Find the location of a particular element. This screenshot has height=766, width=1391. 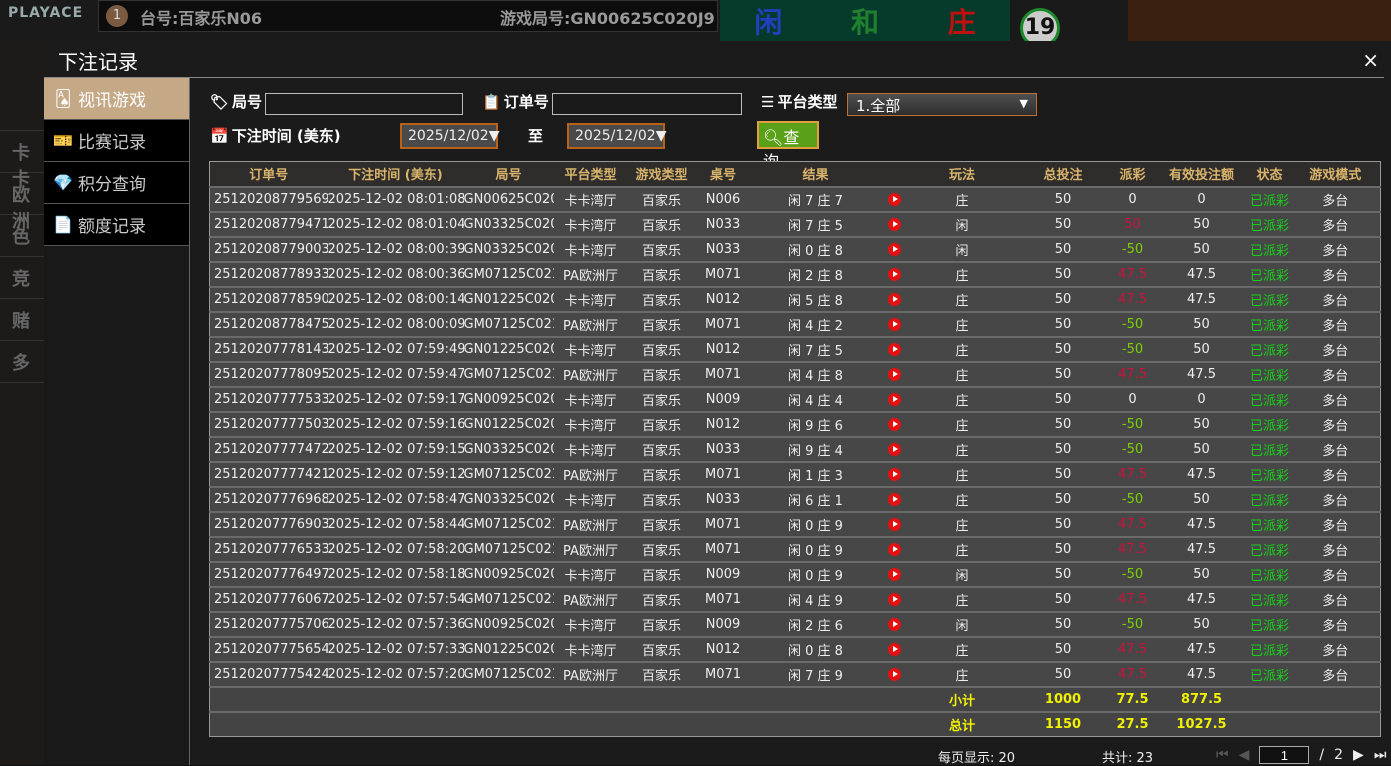

next-page-icon: ▶ is located at coordinates (1358, 755).